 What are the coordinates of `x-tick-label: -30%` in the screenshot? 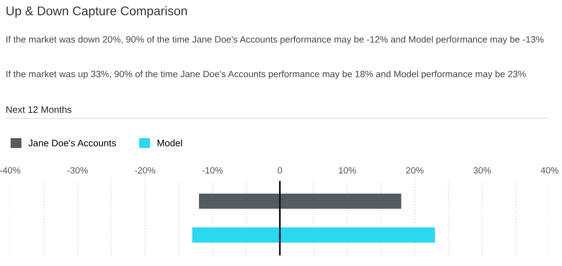 It's located at (77, 170).